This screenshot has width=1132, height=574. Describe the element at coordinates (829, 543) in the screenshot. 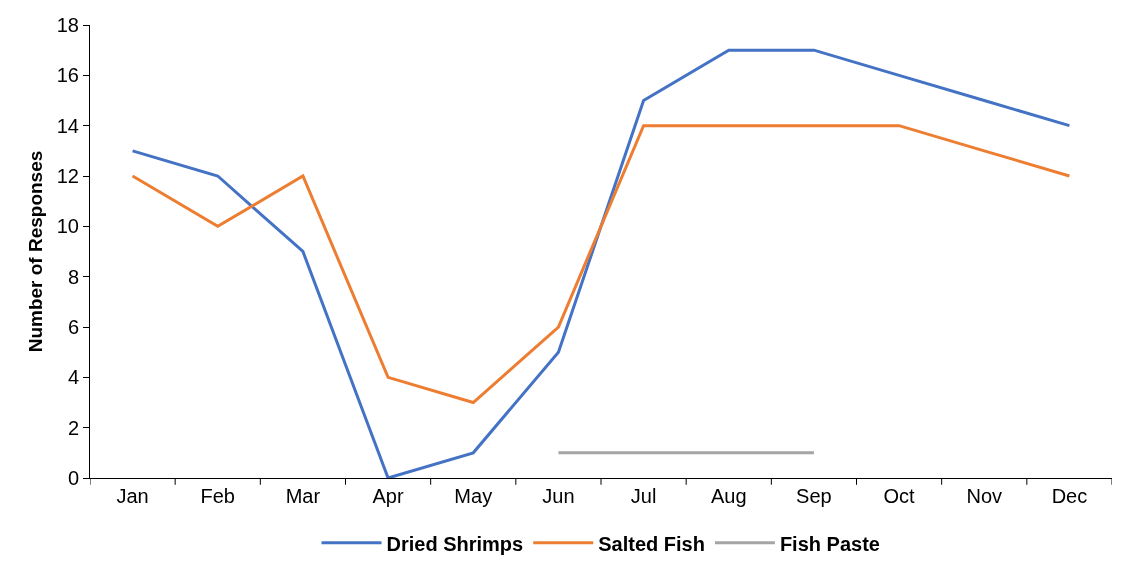

I see `legend-label: Fish Paste` at that location.